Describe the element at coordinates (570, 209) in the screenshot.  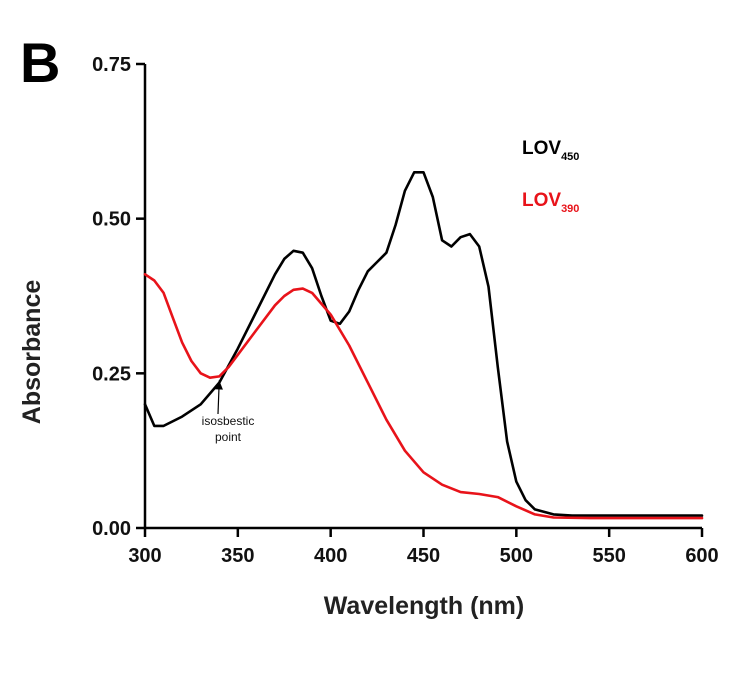
I see `legend-subscript: 390` at that location.